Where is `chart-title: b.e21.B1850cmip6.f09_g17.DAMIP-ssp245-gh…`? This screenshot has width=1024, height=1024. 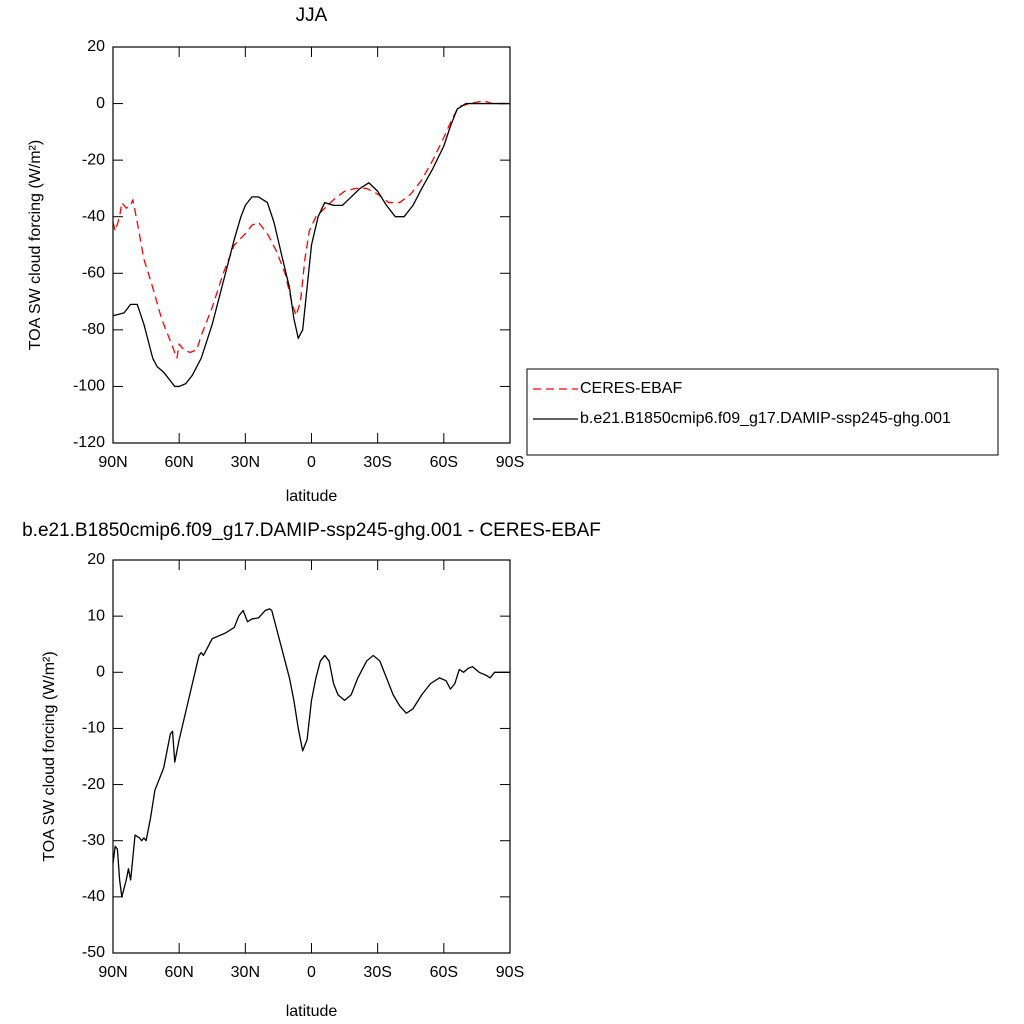
chart-title: b.e21.B1850cmip6.f09_g17.DAMIP-ssp245-gh… is located at coordinates (311, 530).